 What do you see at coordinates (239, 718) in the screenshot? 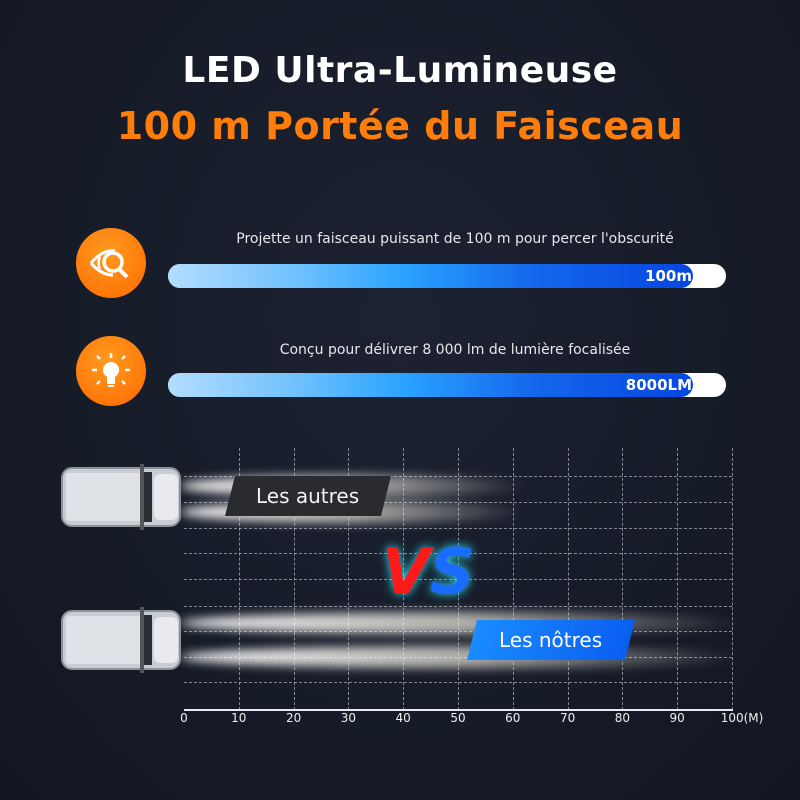
I see `x-axis-tick-label: 10` at bounding box center [239, 718].